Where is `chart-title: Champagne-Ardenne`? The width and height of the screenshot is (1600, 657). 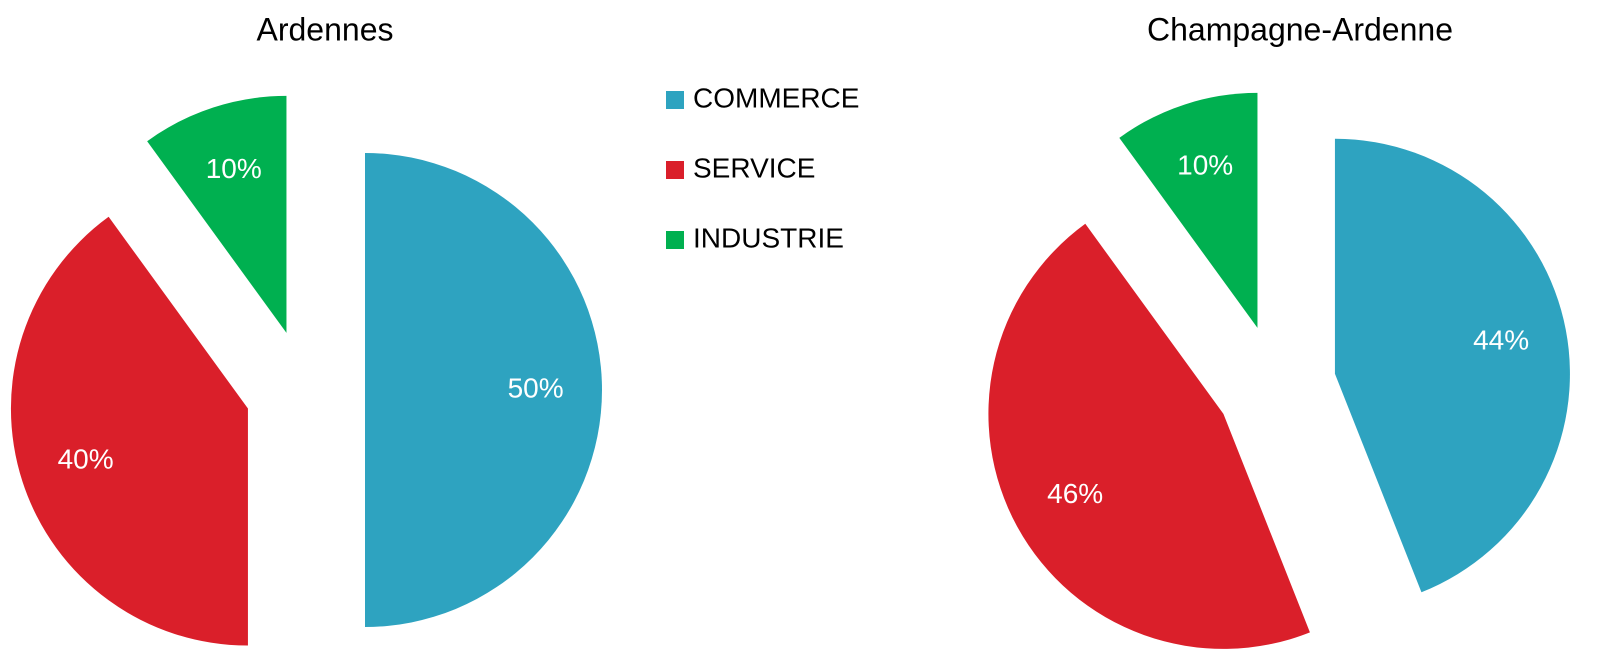 chart-title: Champagne-Ardenne is located at coordinates (1300, 29).